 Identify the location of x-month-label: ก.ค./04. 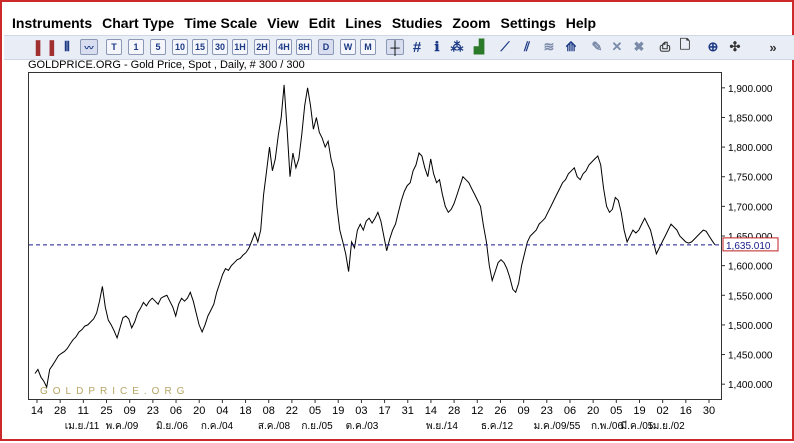
(217, 426).